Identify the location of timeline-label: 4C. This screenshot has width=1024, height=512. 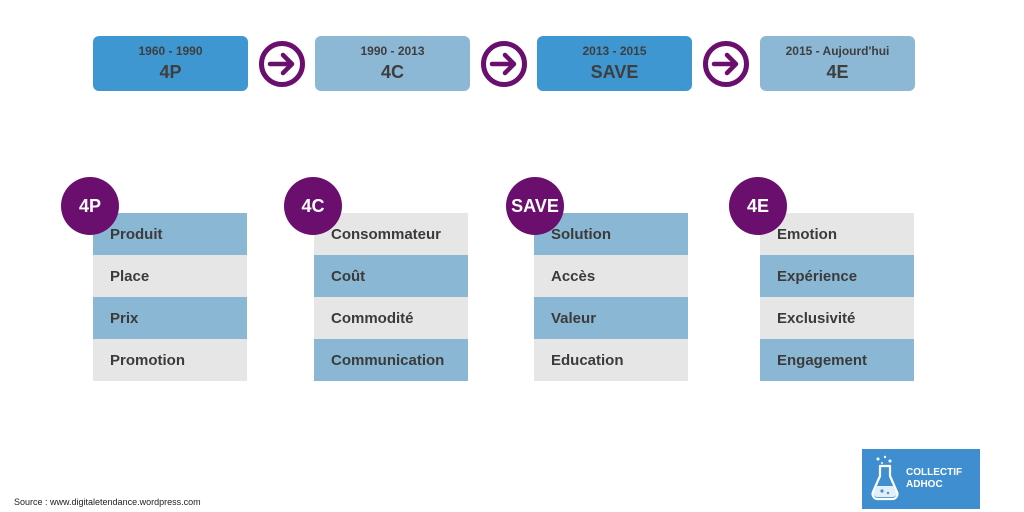
(392, 72).